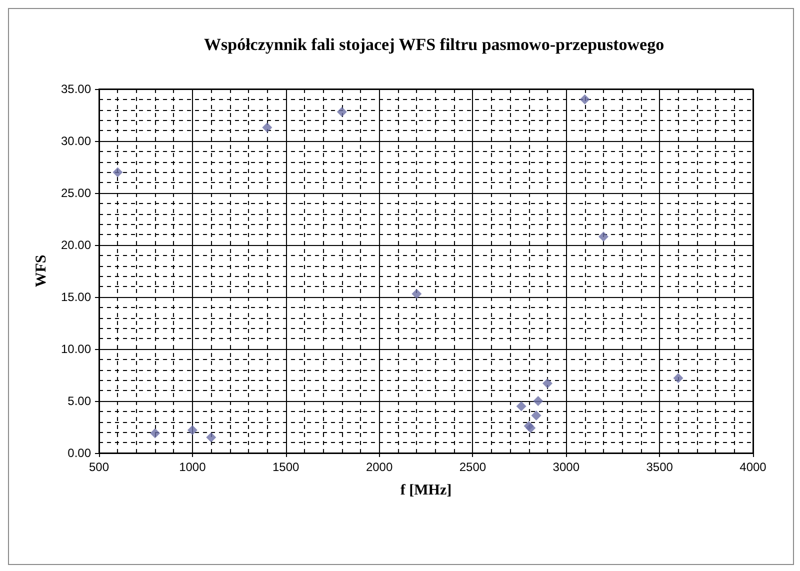  Describe the element at coordinates (660, 467) in the screenshot. I see `x-tick-label: 3500` at that location.